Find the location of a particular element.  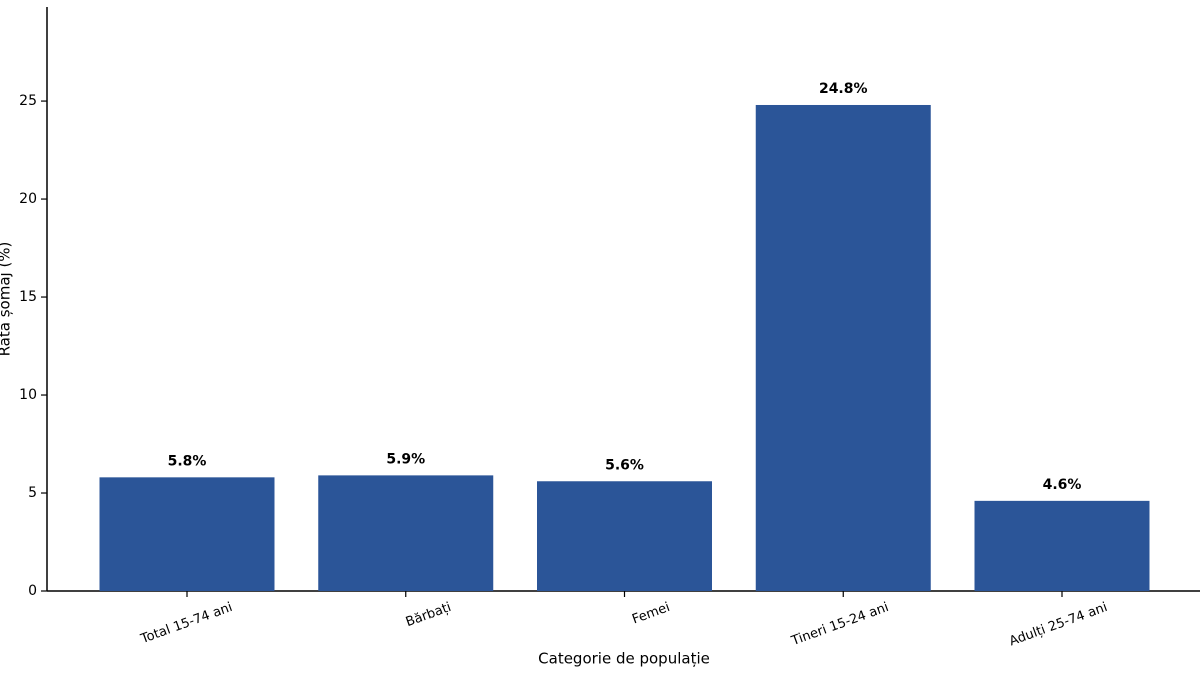

value-label: 5.6% is located at coordinates (624, 465).